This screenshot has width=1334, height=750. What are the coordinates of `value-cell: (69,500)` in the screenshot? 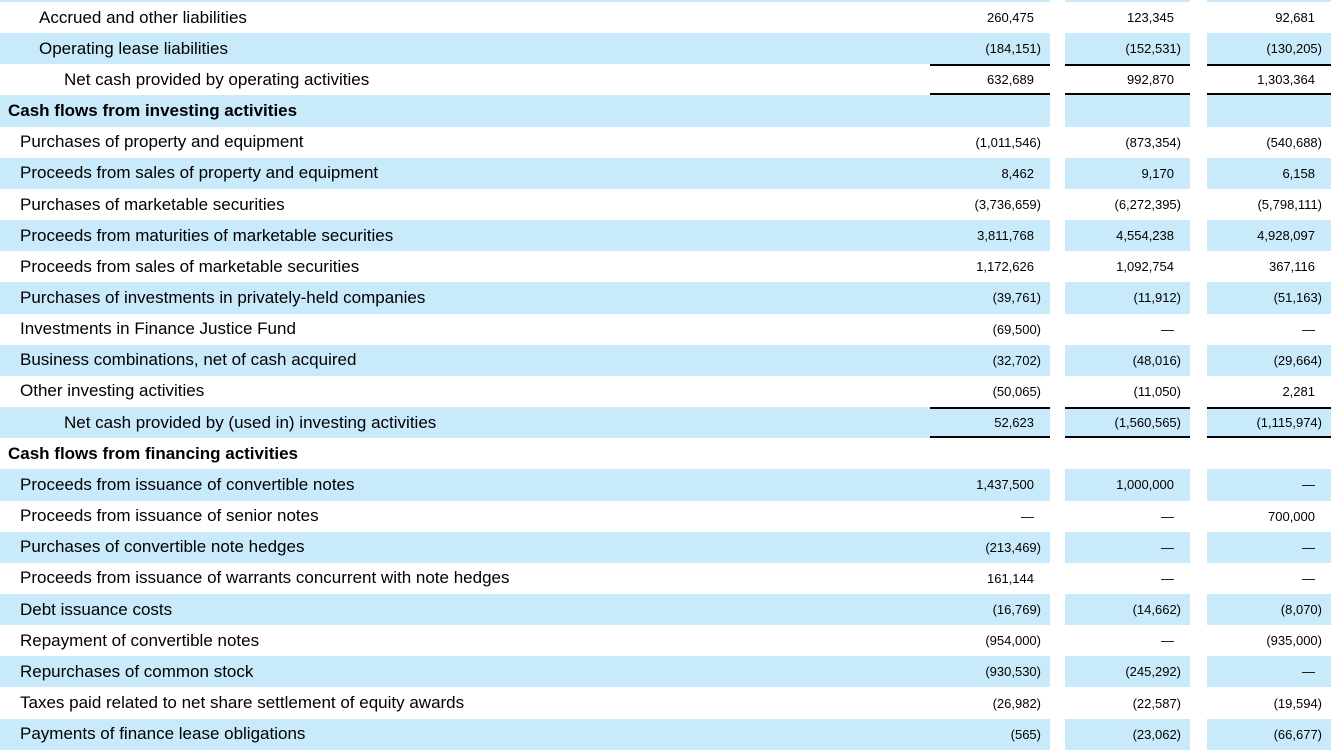 It's located at (1016, 329).